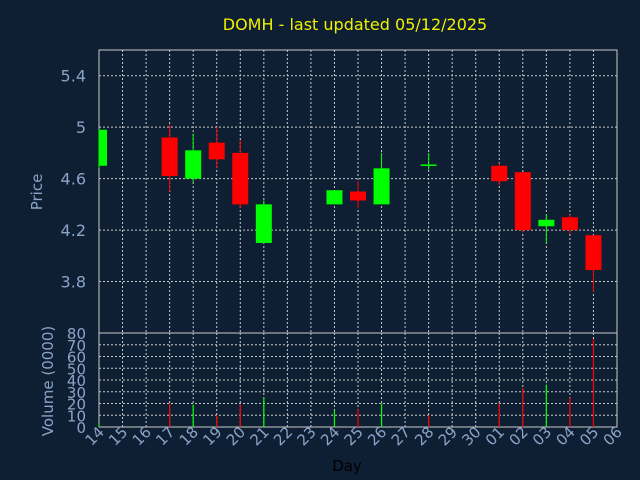 This screenshot has height=480, width=640. I want to click on price-tick-label: 5.4, so click(73, 76).